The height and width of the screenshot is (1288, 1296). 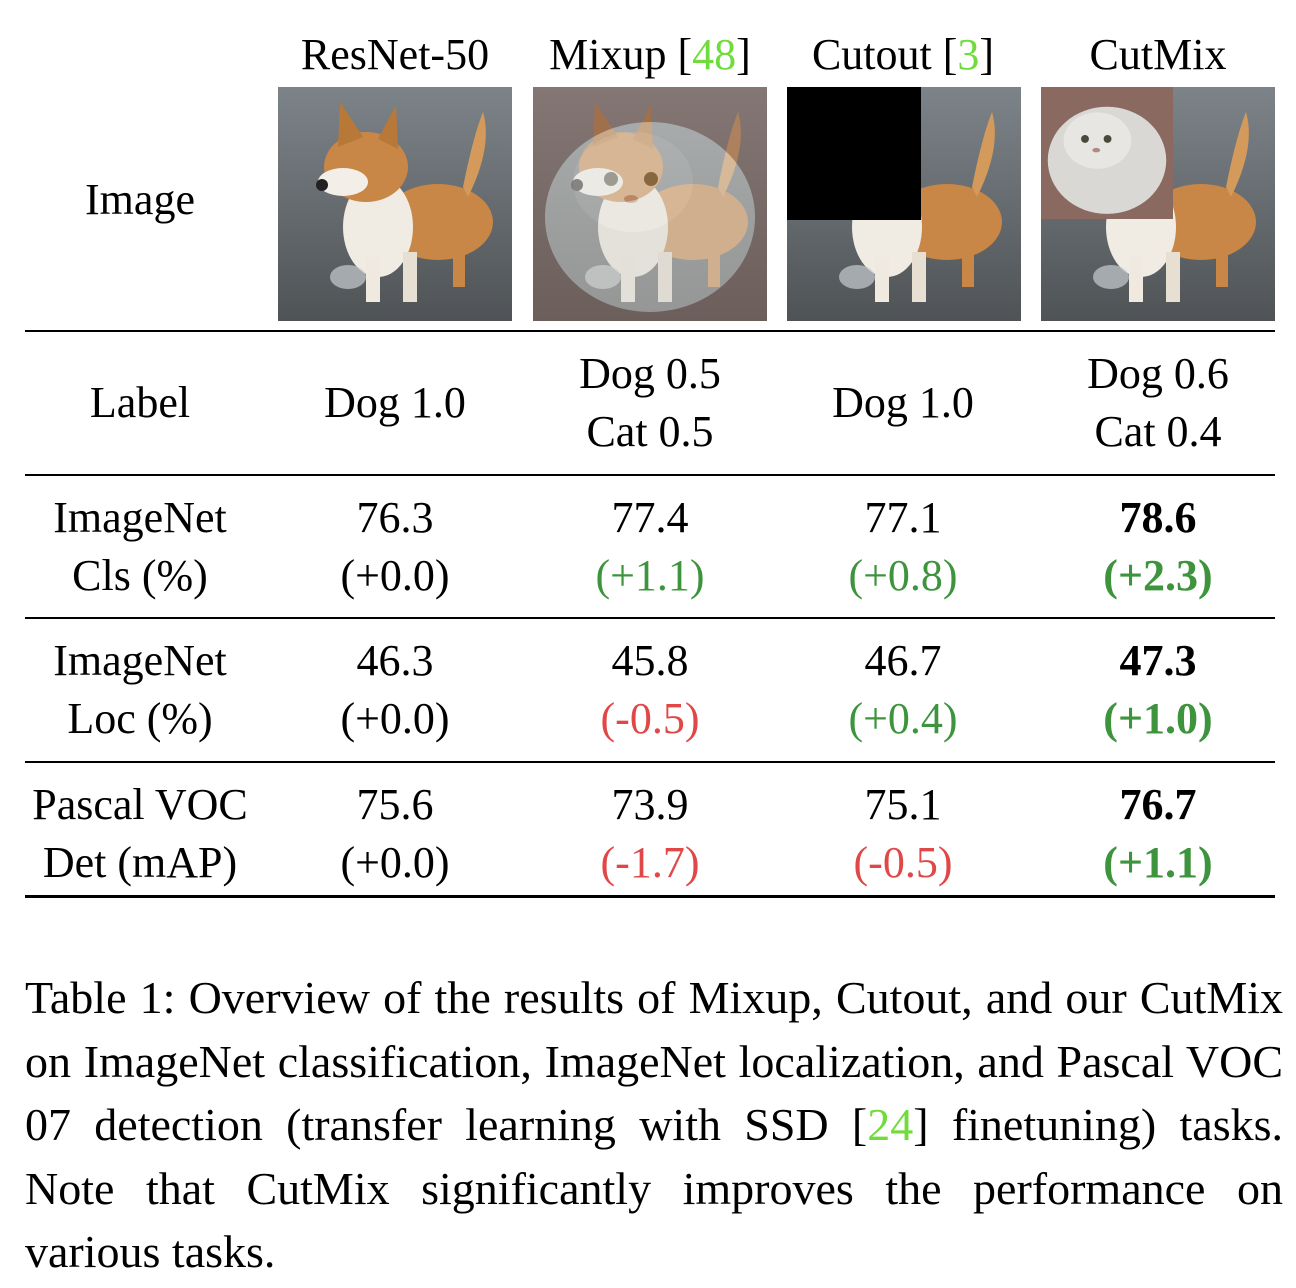 What do you see at coordinates (649, 547) in the screenshot?
I see `metric-cell: 77.4 (+1.1)` at bounding box center [649, 547].